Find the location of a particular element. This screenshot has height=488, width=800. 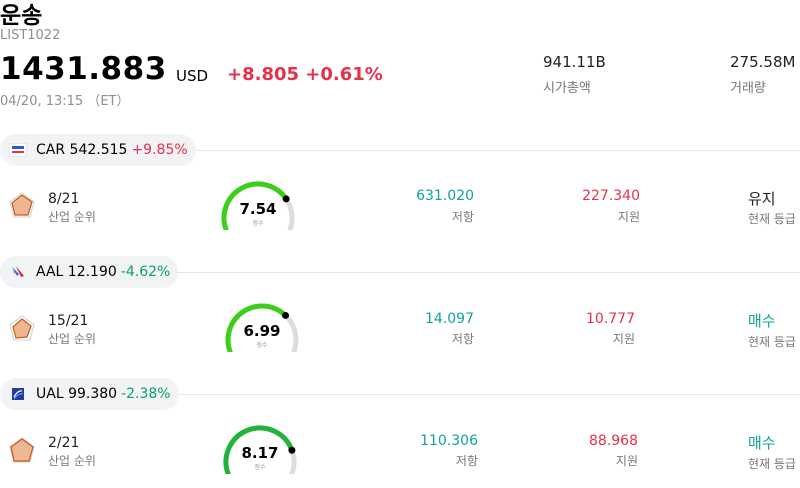

index-change: +8.805 +0.61% is located at coordinates (305, 74).